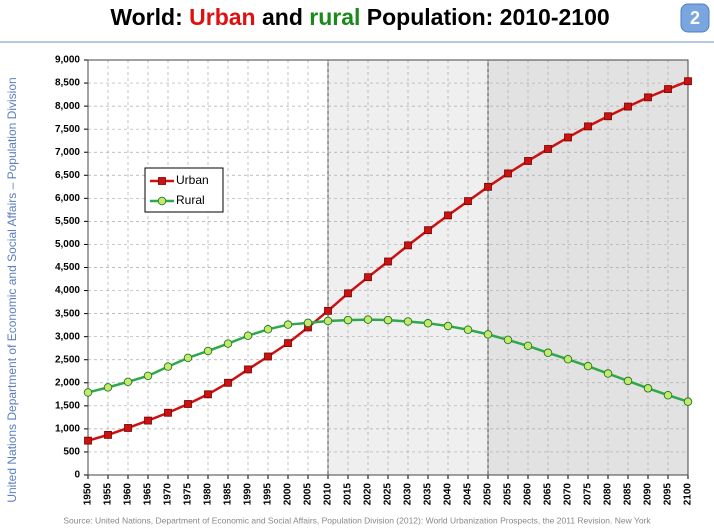 Image resolution: width=714 pixels, height=532 pixels. What do you see at coordinates (67, 405) in the screenshot?
I see `y-tick-label: 1,500` at bounding box center [67, 405].